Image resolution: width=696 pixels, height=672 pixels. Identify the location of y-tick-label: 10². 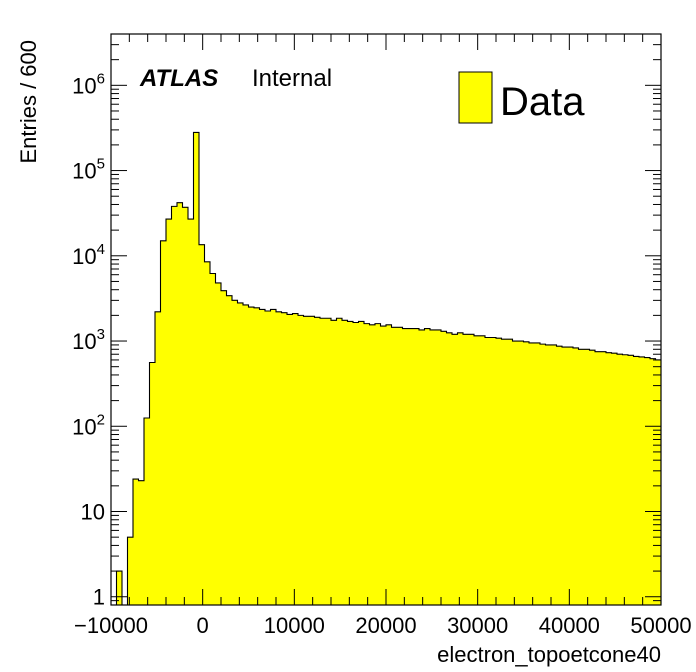
(88, 425).